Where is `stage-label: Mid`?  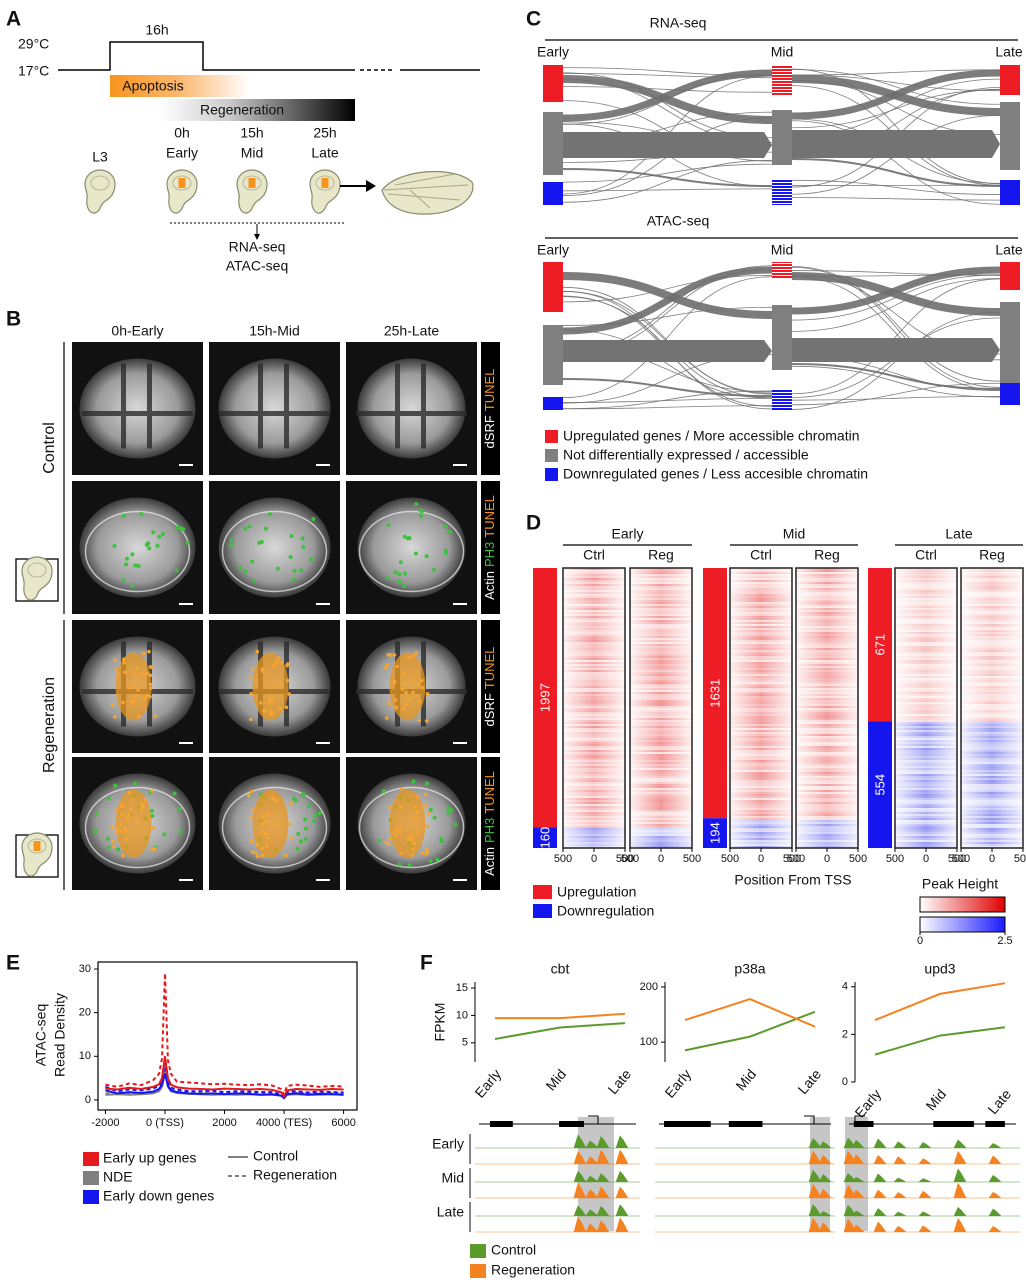
stage-label: Mid is located at coordinates (782, 52).